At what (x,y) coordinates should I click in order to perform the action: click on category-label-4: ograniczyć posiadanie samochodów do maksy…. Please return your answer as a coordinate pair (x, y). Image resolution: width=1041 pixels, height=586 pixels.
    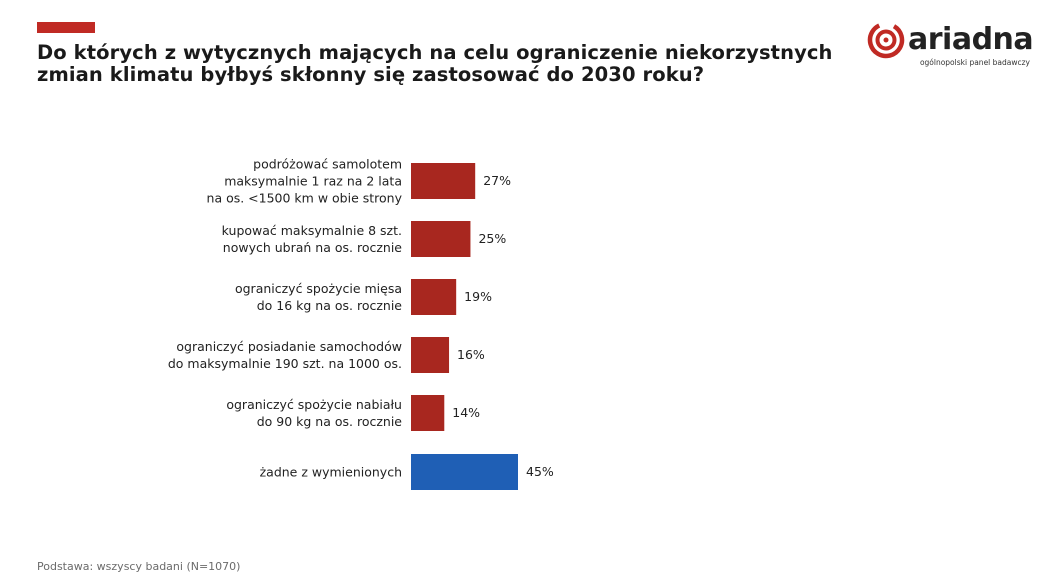
    Looking at the image, I should click on (285, 355).